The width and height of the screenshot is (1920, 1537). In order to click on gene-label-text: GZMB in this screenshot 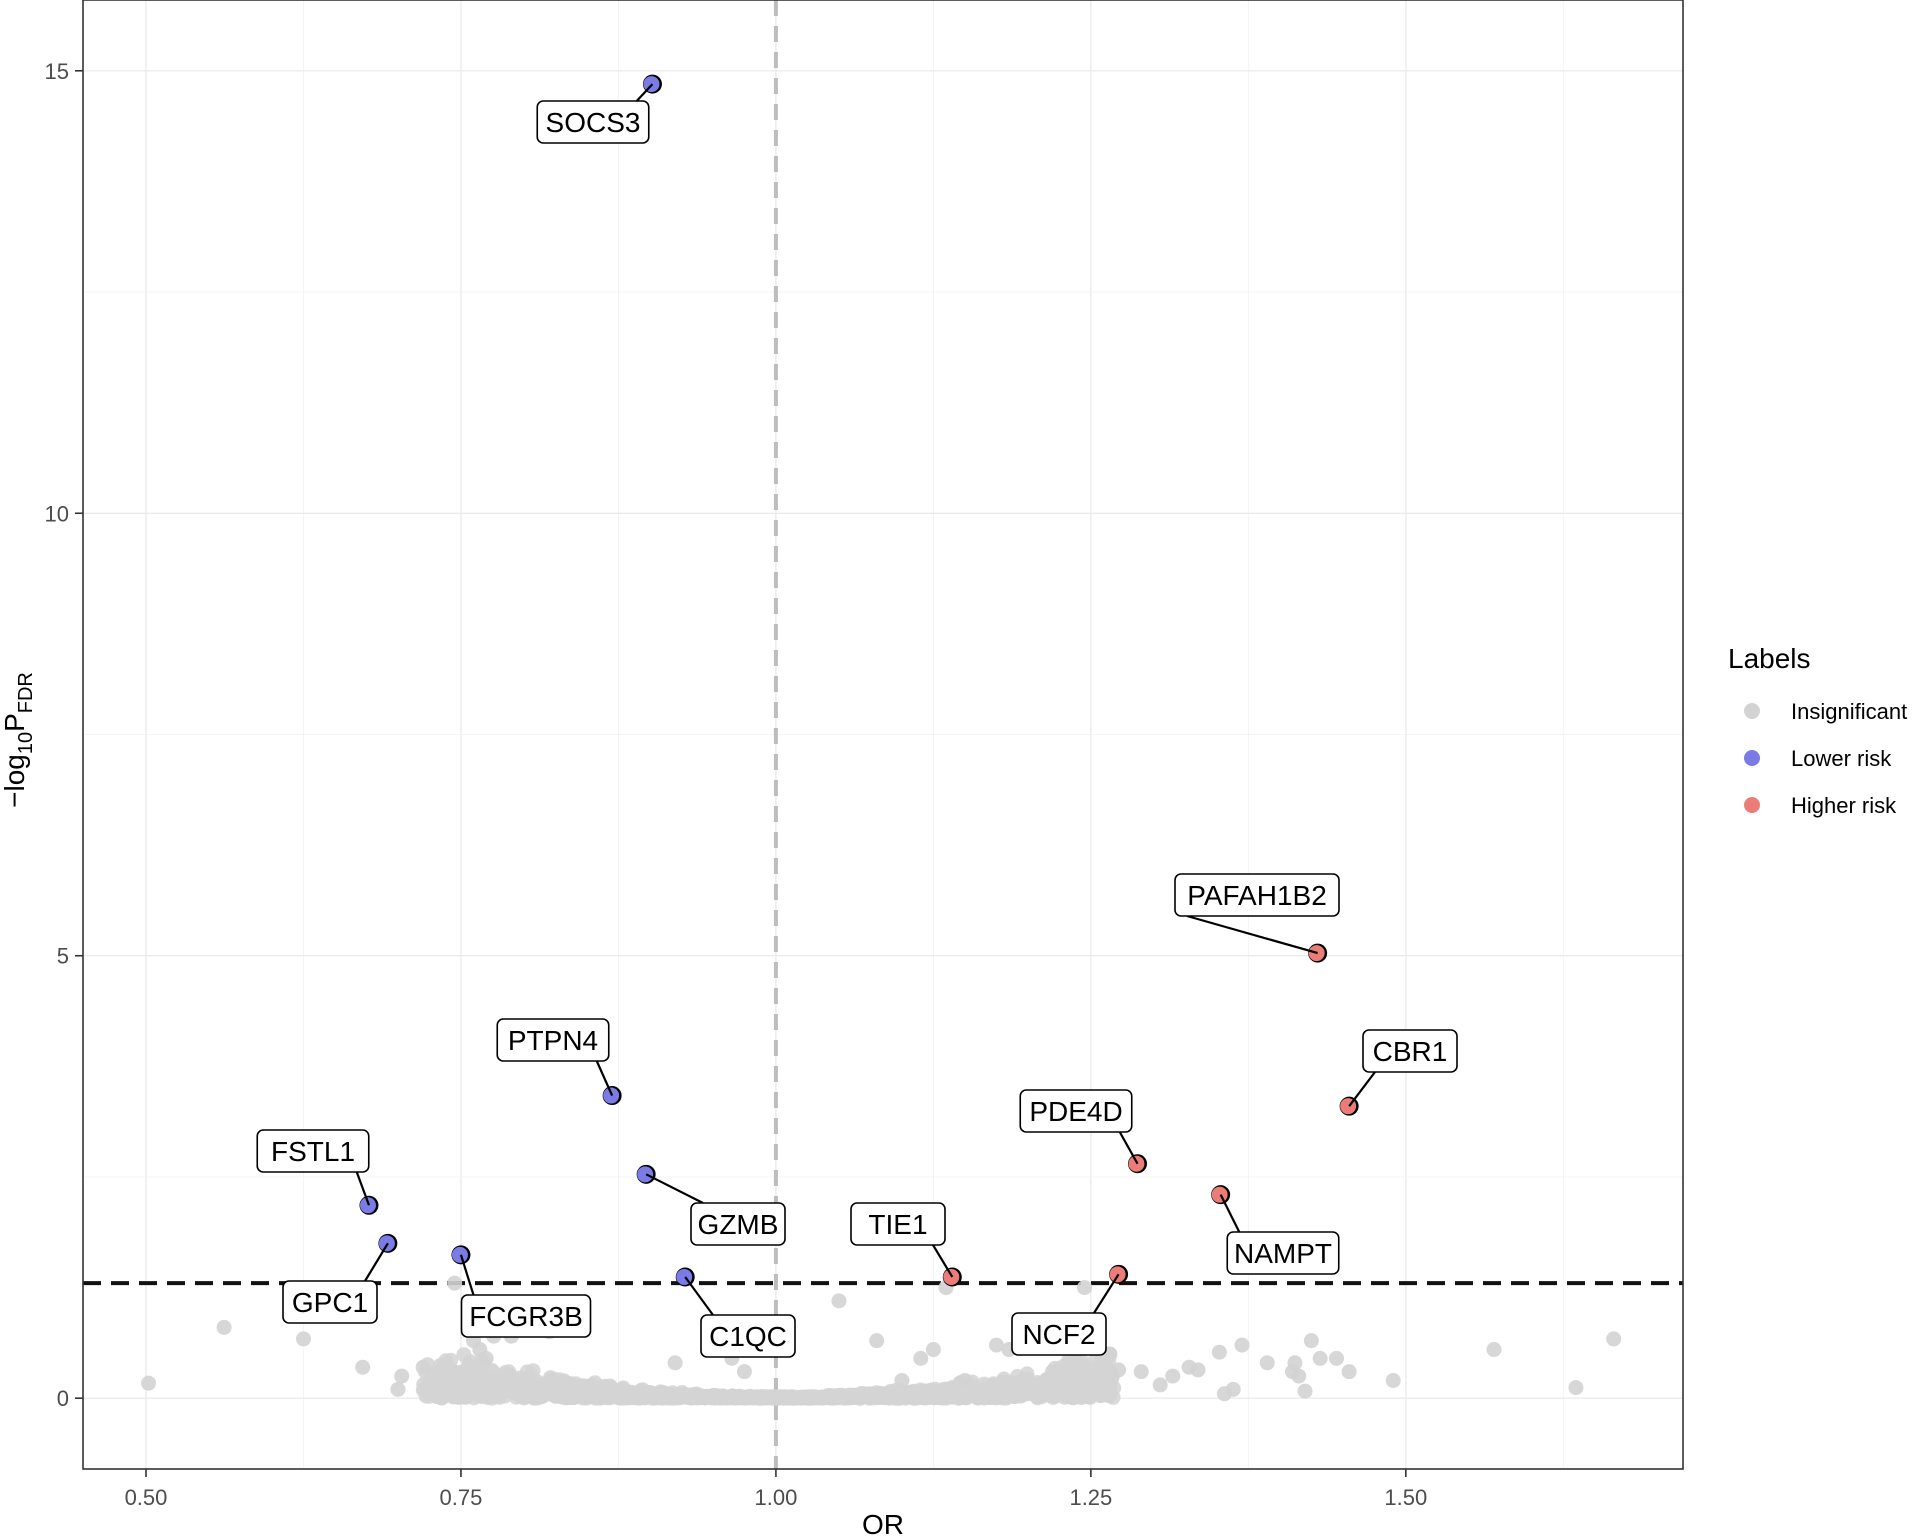, I will do `click(738, 1224)`.